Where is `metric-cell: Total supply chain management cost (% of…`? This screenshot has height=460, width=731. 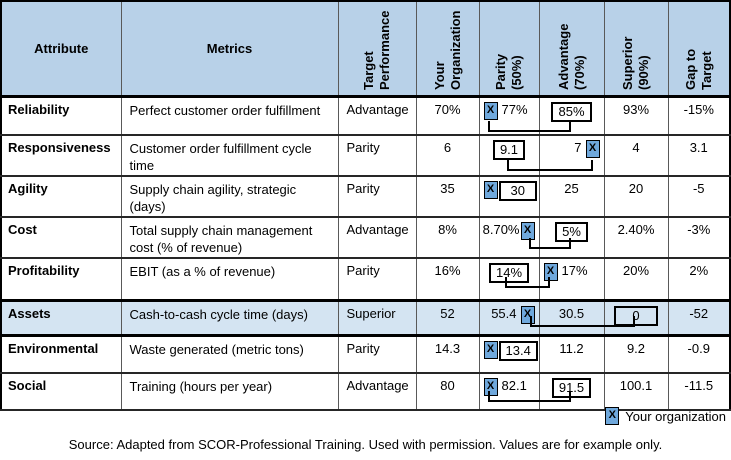 metric-cell: Total supply chain management cost (% of… is located at coordinates (229, 238).